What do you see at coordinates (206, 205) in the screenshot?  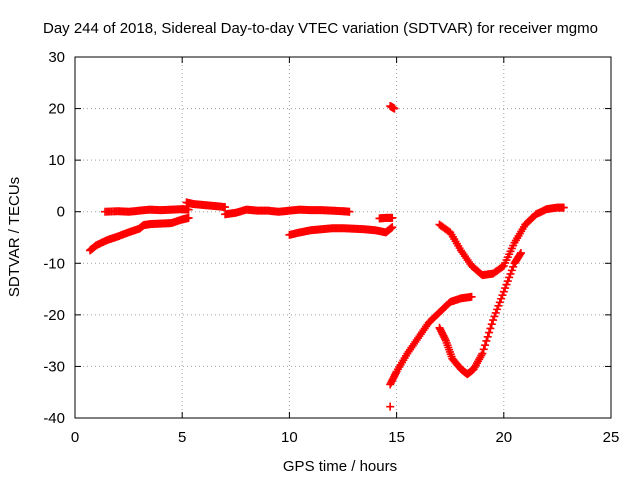 I see `series-seg3` at bounding box center [206, 205].